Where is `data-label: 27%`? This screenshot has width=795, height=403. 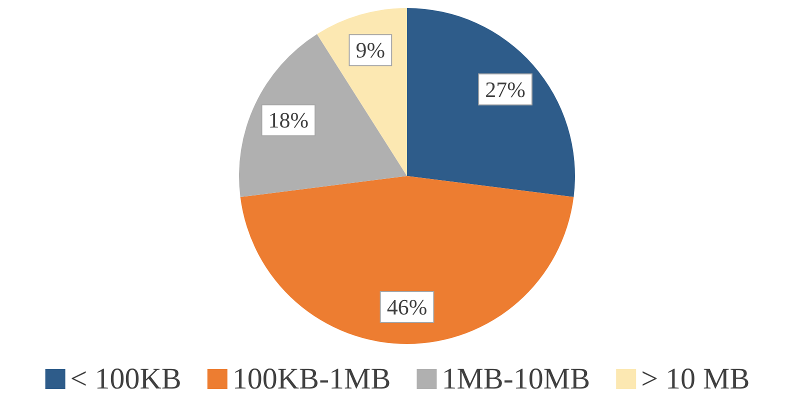
data-label: 27% is located at coordinates (505, 89).